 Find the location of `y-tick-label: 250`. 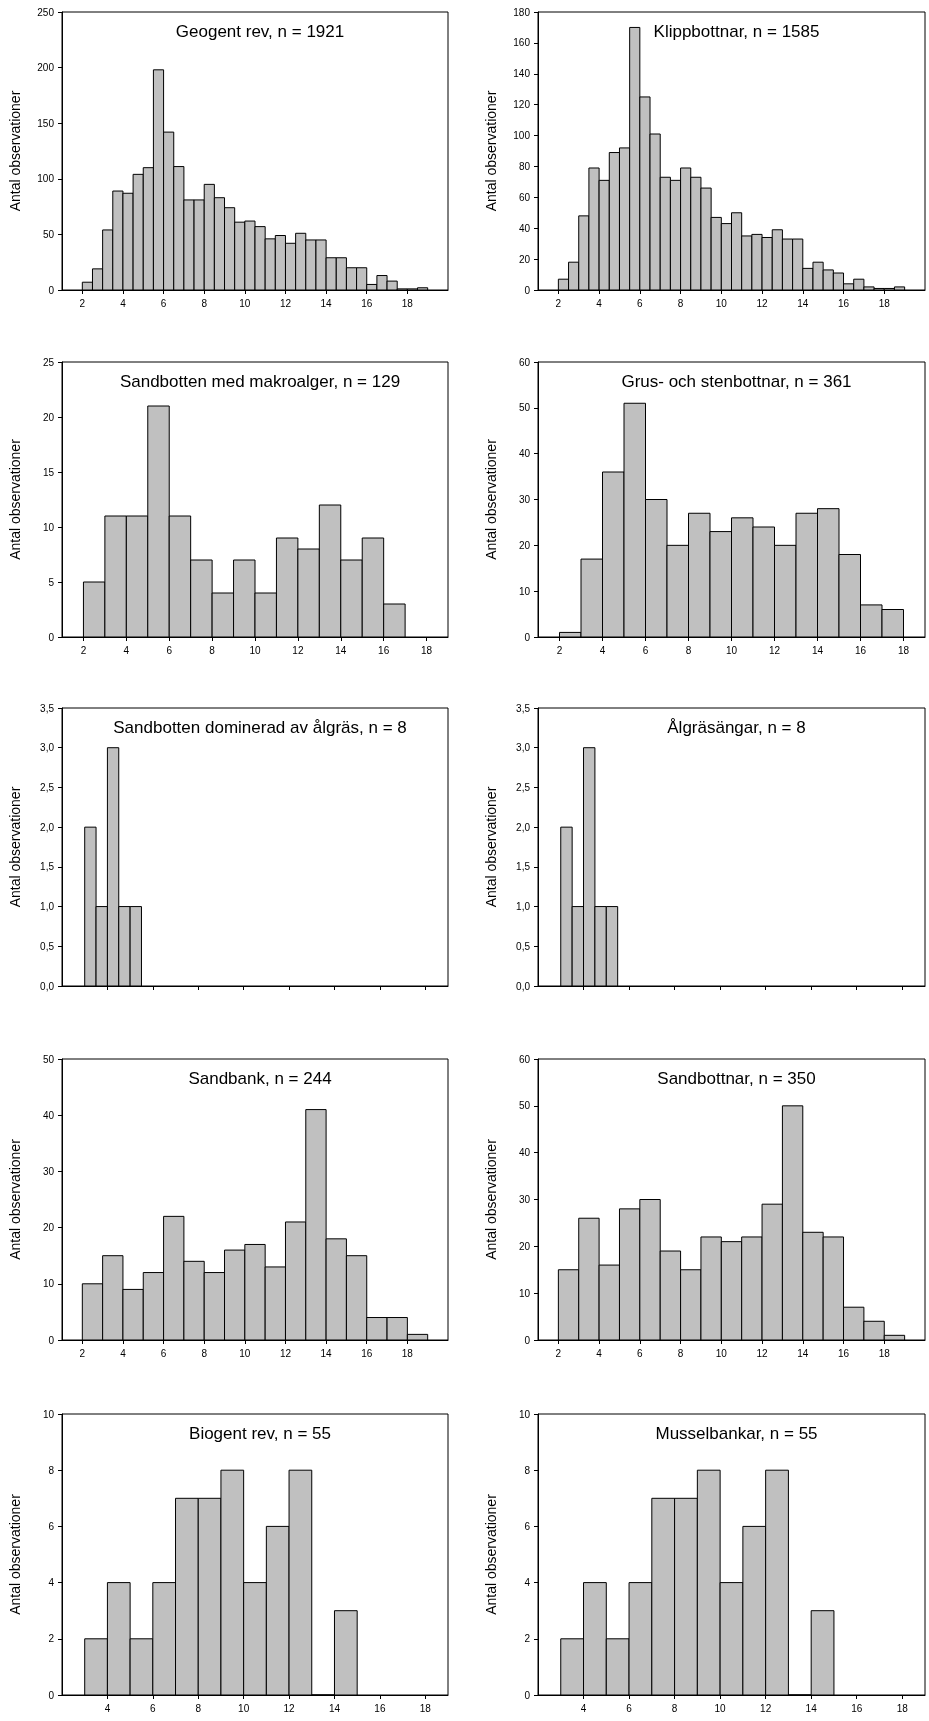

y-tick-label: 250 is located at coordinates (46, 12).